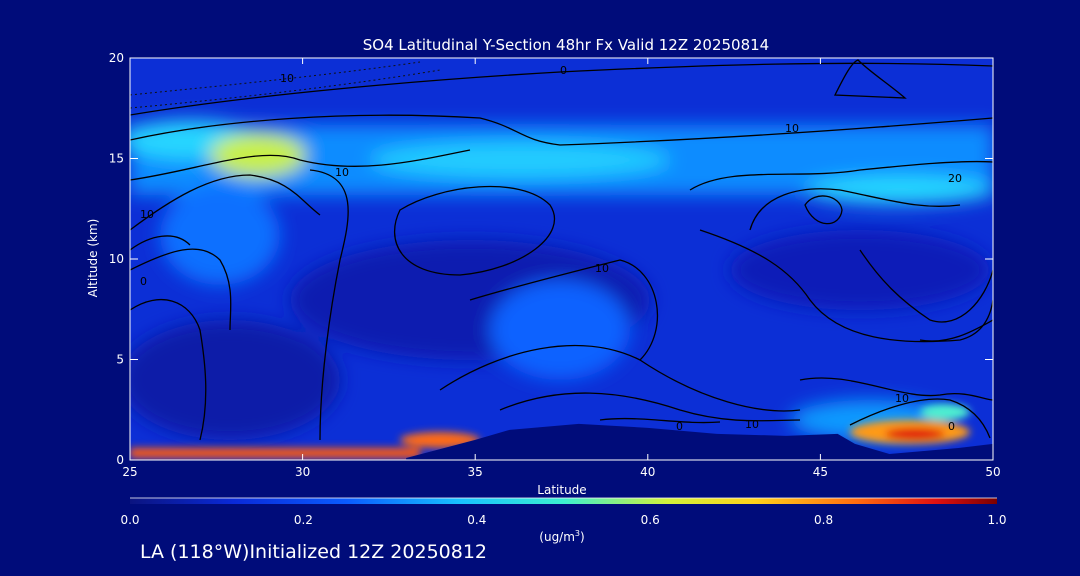 Image resolution: width=1080 pixels, height=576 pixels. Describe the element at coordinates (577, 533) in the screenshot. I see `unit-sup: 3` at that location.